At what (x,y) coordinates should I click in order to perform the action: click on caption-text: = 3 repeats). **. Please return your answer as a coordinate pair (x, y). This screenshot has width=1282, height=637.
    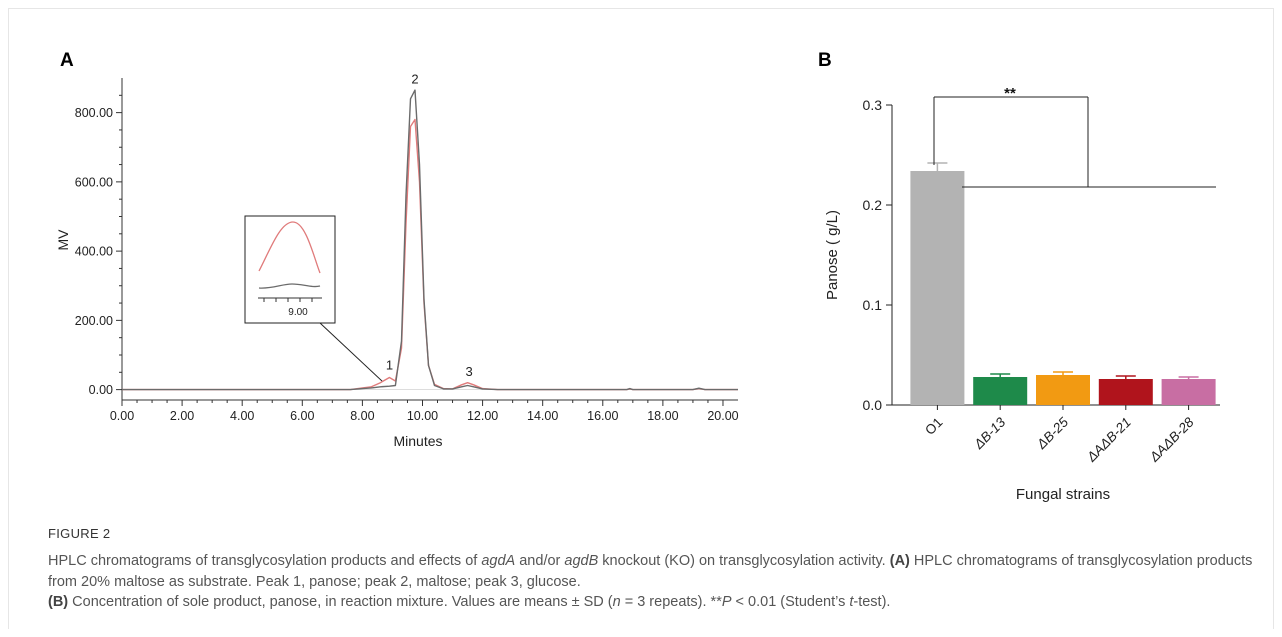
    Looking at the image, I should click on (671, 602).